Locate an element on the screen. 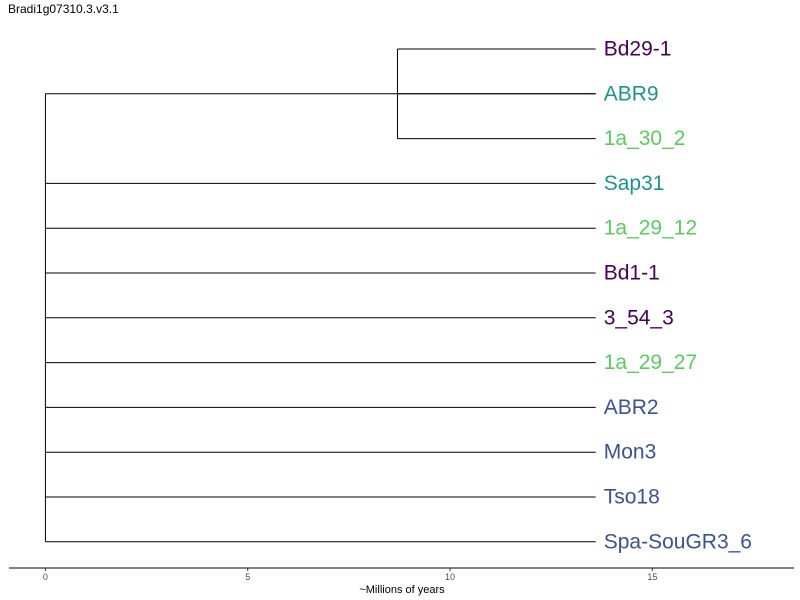 This screenshot has width=800, height=600. figure-title: Bradi1g07310.3.v3.1 is located at coordinates (63, 9).